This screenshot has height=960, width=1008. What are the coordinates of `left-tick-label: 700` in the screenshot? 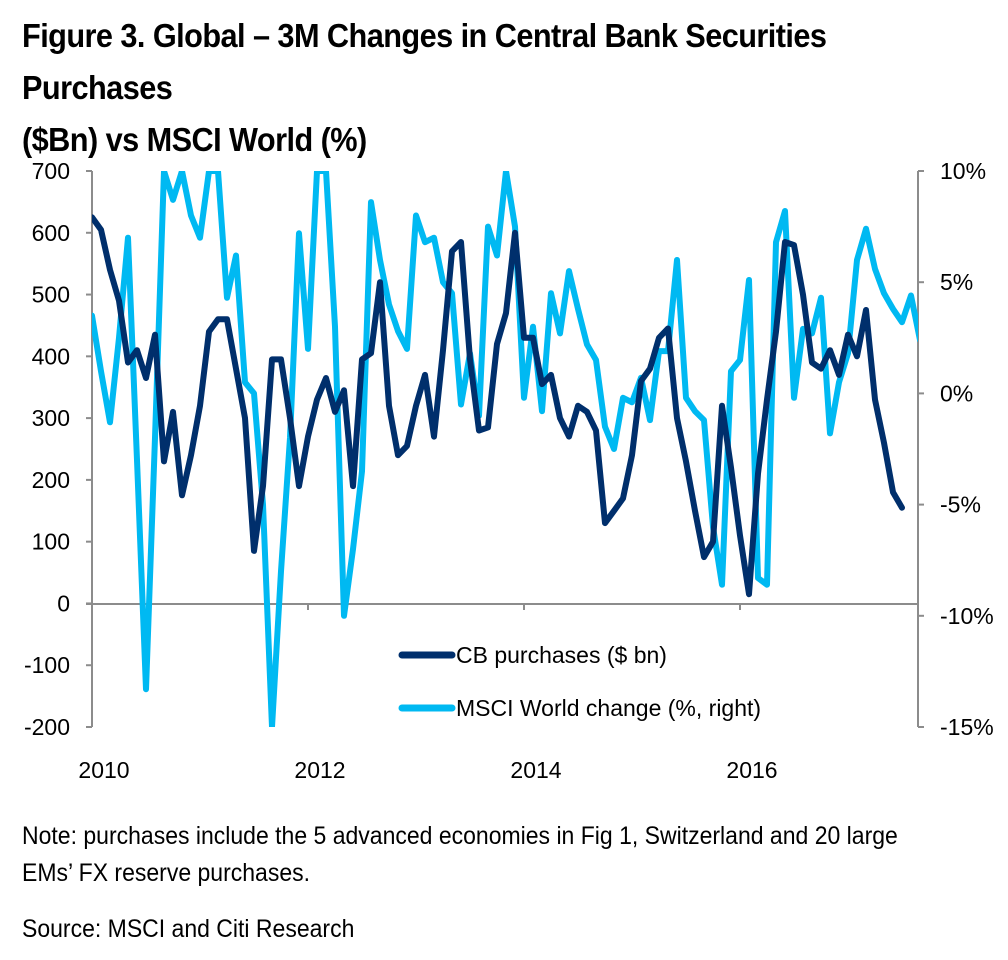 It's located at (51, 171).